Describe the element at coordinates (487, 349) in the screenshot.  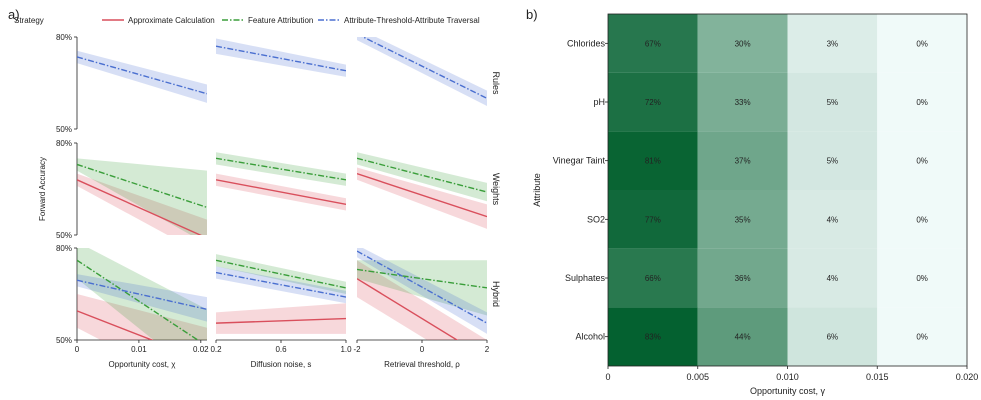
I see `x-tick-label: 2` at that location.